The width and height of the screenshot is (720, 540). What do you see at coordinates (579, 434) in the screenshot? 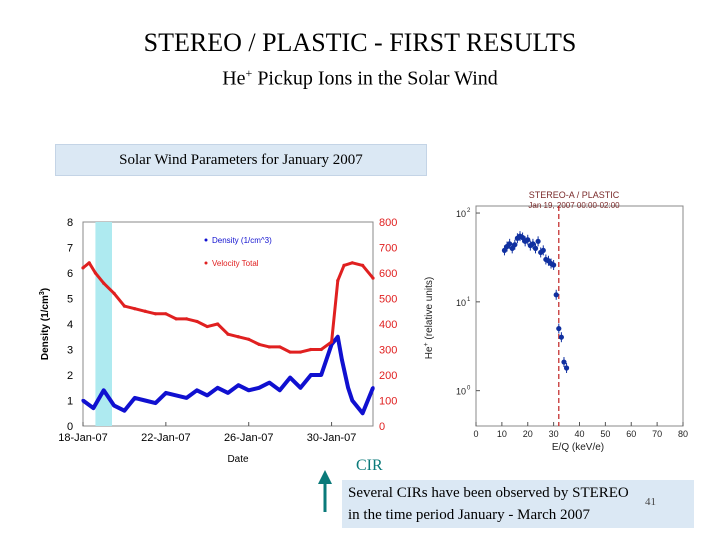
I see `energy-tick-label: 40` at bounding box center [579, 434].